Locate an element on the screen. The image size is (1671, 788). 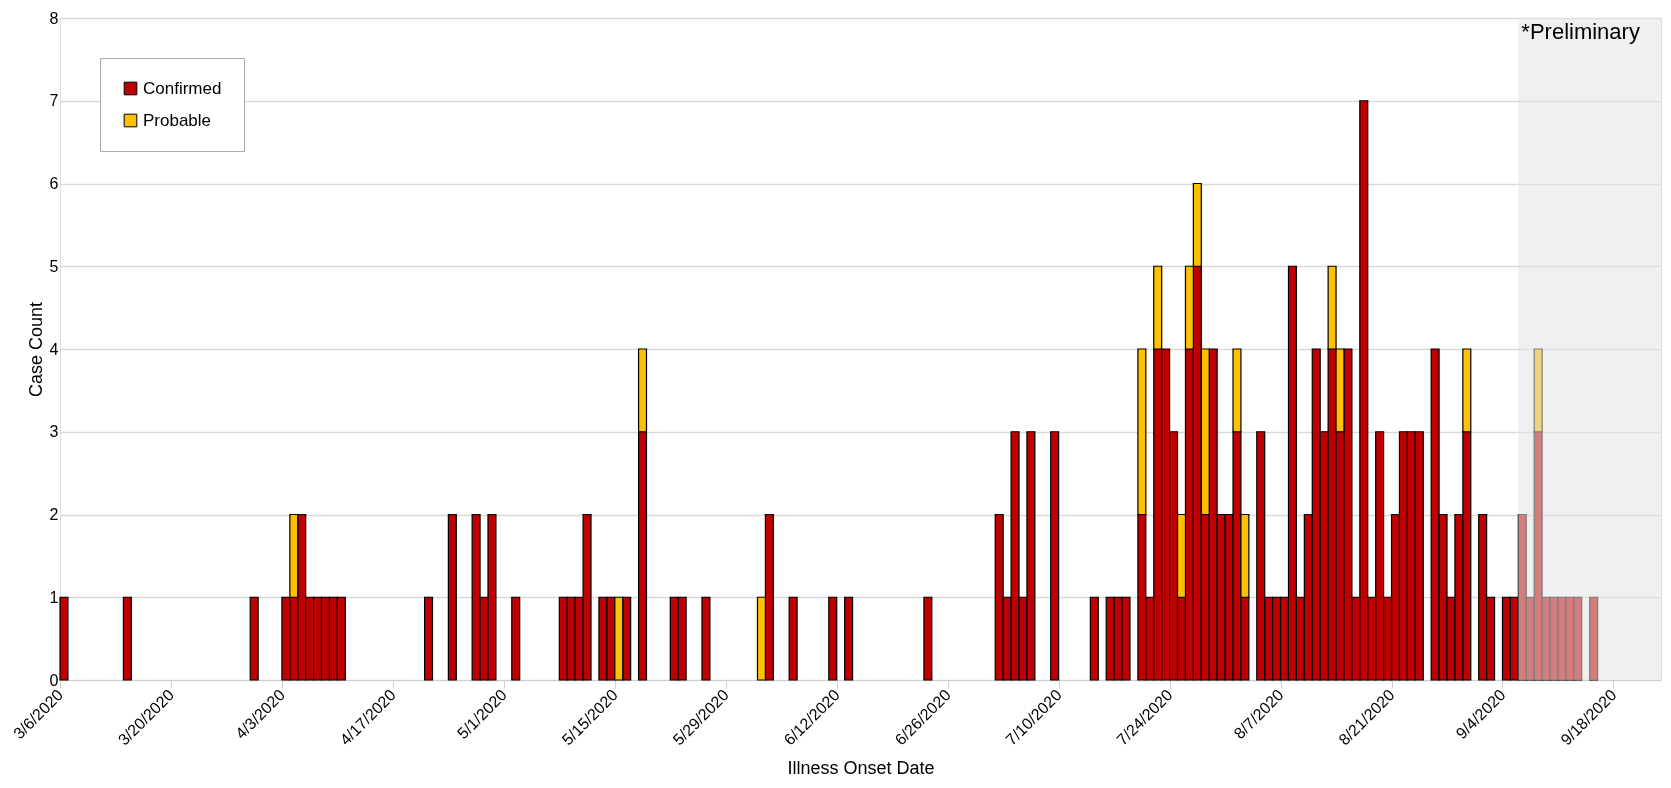
y-tick-label: 2 is located at coordinates (54, 514).